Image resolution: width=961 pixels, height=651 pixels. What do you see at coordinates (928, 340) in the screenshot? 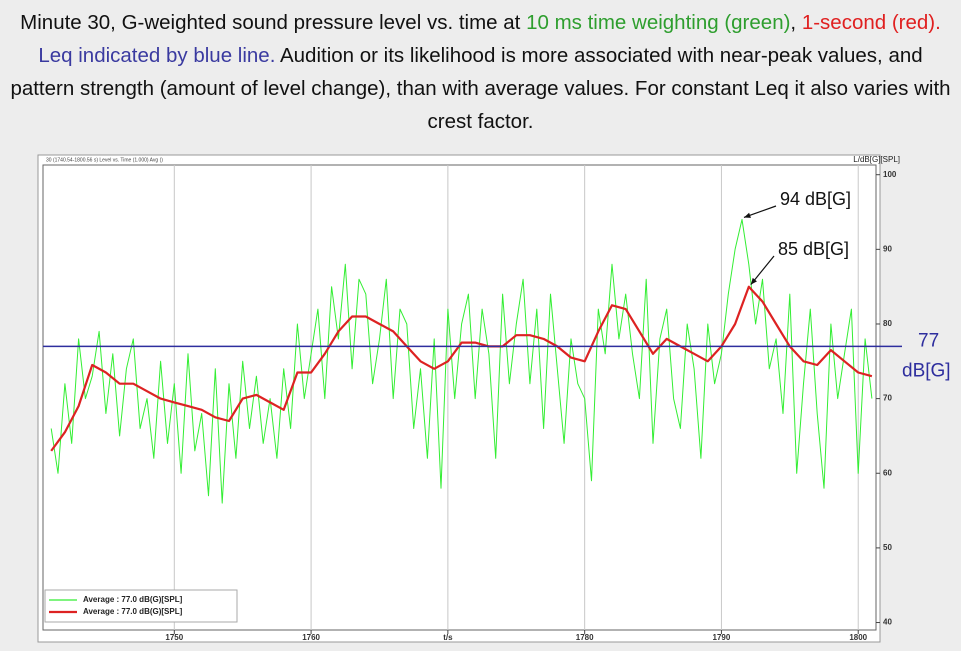
I see `reference-label: 77` at bounding box center [928, 340].